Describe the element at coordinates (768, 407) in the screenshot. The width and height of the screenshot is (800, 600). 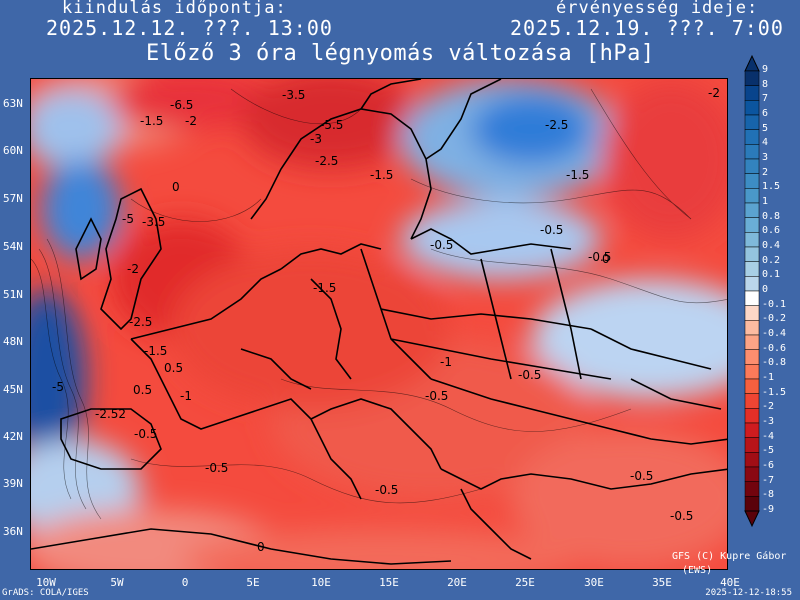
I see `colorbar-label: -2` at that location.